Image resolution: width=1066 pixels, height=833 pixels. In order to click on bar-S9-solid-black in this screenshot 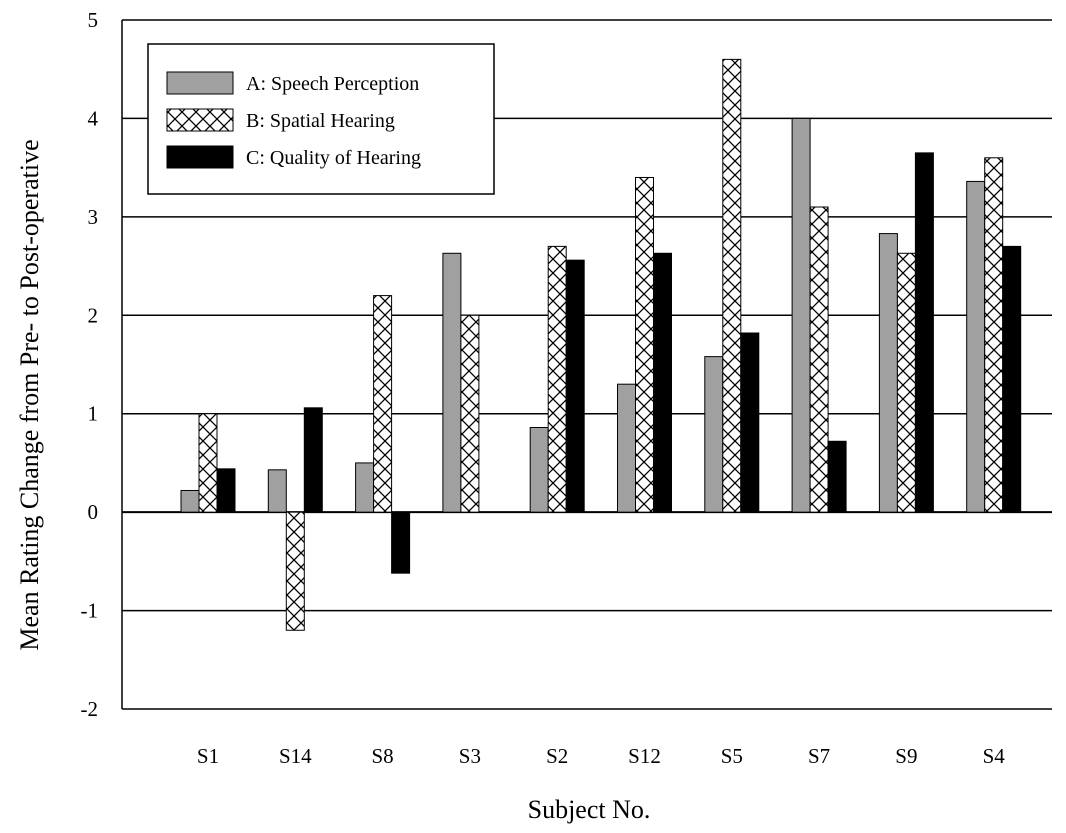, I will do `click(924, 332)`.